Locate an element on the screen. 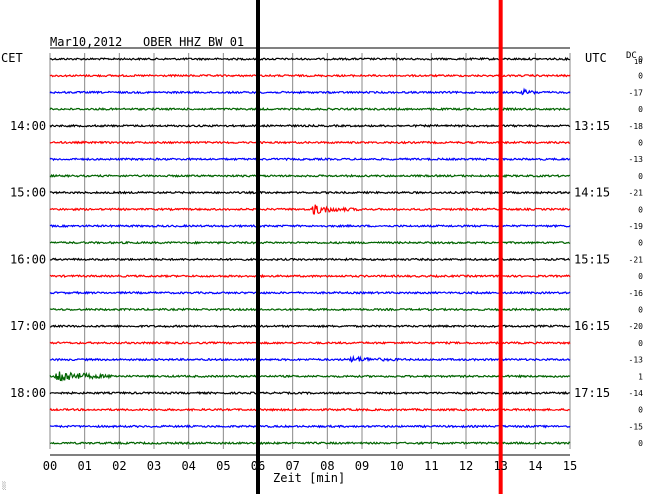 This screenshot has width=650, height=494. x-tick-label: 09 is located at coordinates (362, 466).